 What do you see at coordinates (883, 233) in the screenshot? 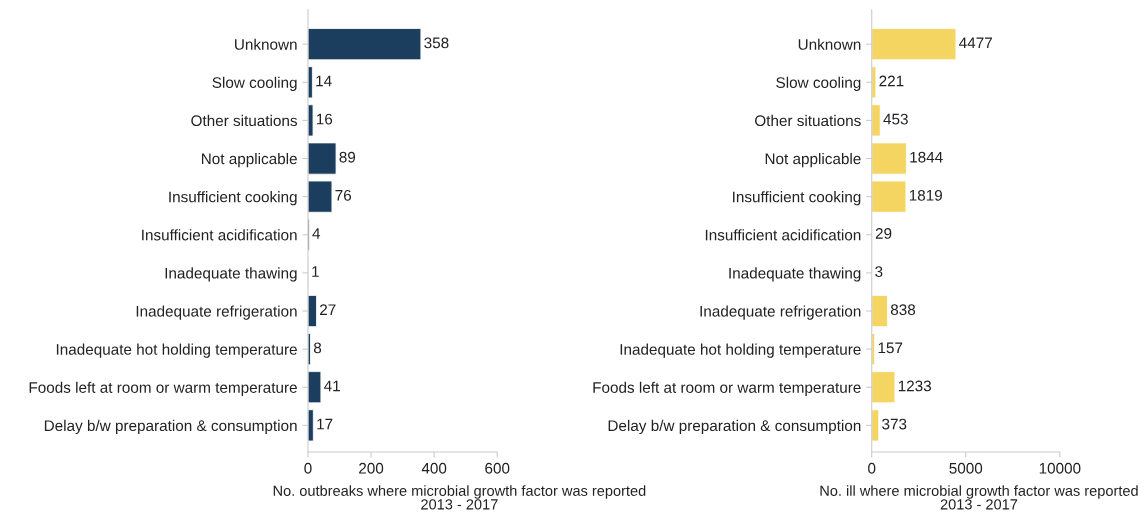
I see `data-label: 29` at bounding box center [883, 233].